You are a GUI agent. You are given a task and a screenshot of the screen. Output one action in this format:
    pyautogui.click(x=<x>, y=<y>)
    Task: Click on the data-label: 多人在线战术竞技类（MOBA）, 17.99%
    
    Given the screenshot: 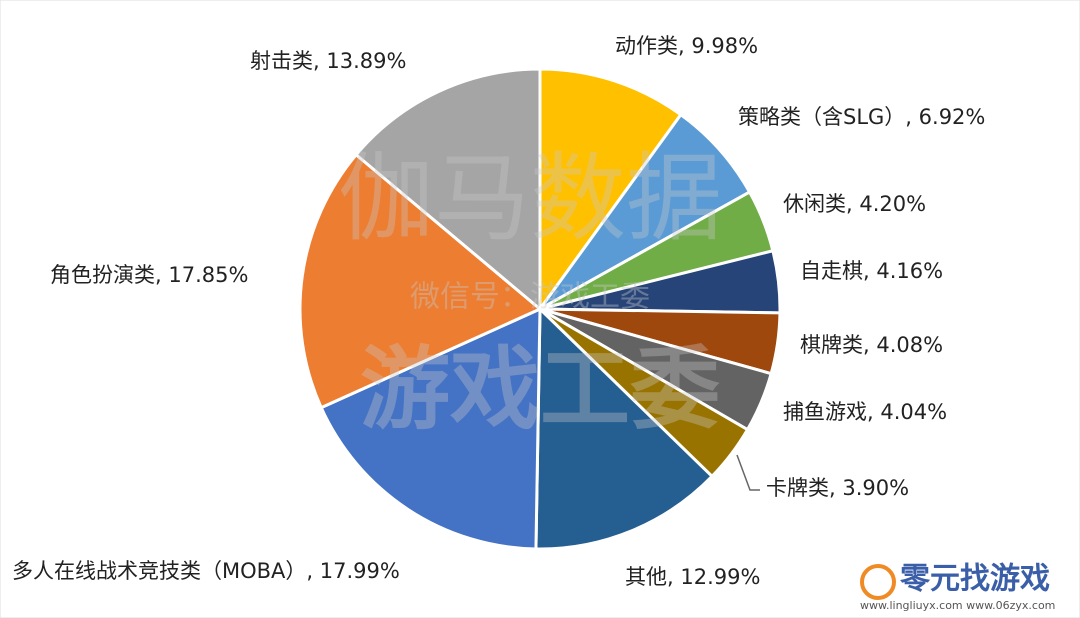 What is the action you would take?
    pyautogui.click(x=206, y=571)
    